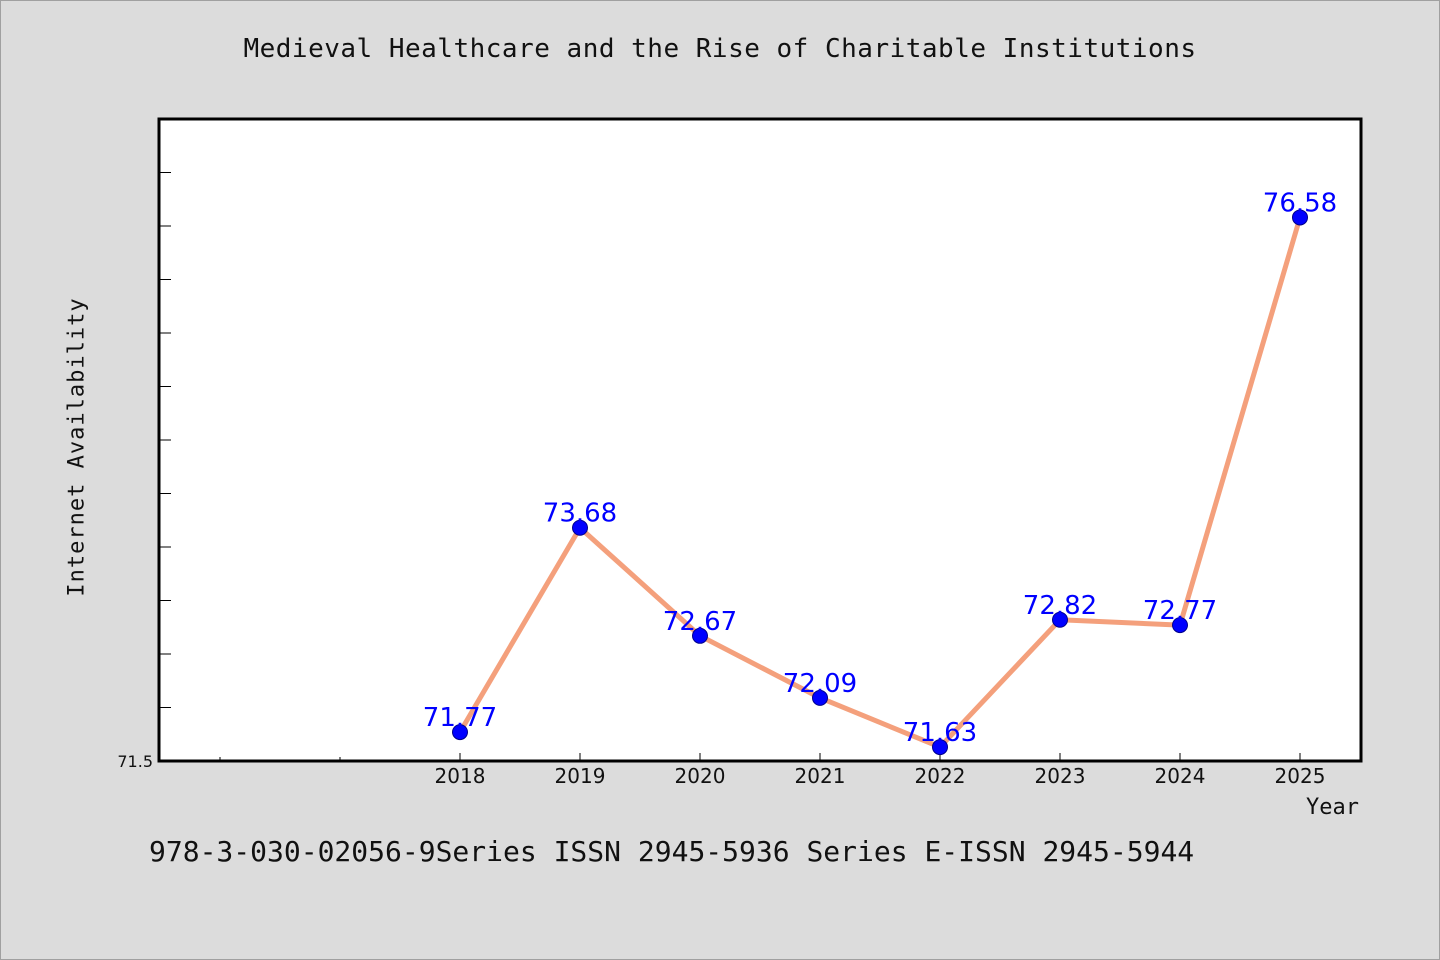  What do you see at coordinates (1060, 606) in the screenshot?
I see `data-label: 72.82` at bounding box center [1060, 606].